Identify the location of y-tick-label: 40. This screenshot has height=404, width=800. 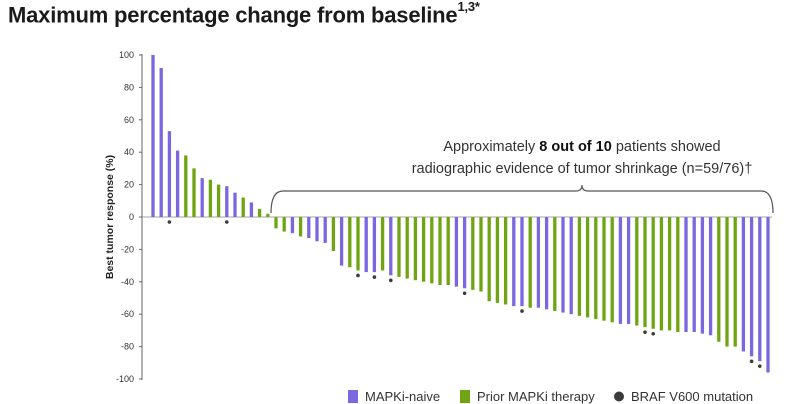
(129, 152).